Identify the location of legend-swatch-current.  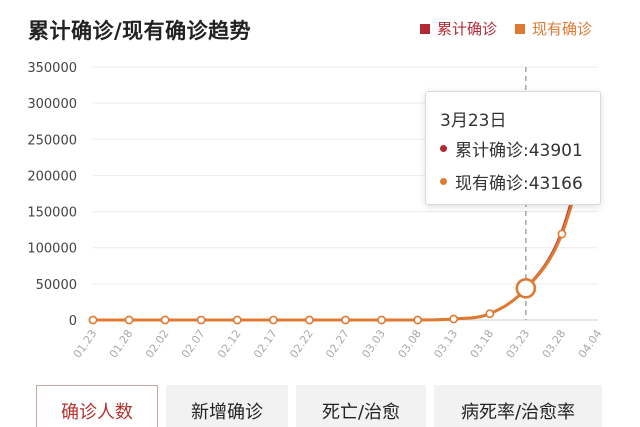
(519, 28).